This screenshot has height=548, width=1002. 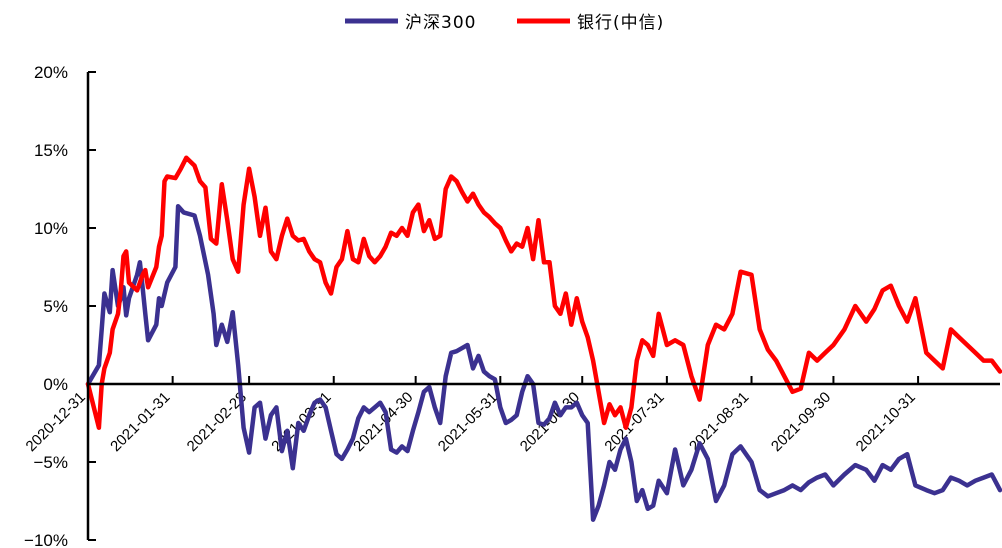 What do you see at coordinates (55, 384) in the screenshot?
I see `y-tick-label: 0%` at bounding box center [55, 384].